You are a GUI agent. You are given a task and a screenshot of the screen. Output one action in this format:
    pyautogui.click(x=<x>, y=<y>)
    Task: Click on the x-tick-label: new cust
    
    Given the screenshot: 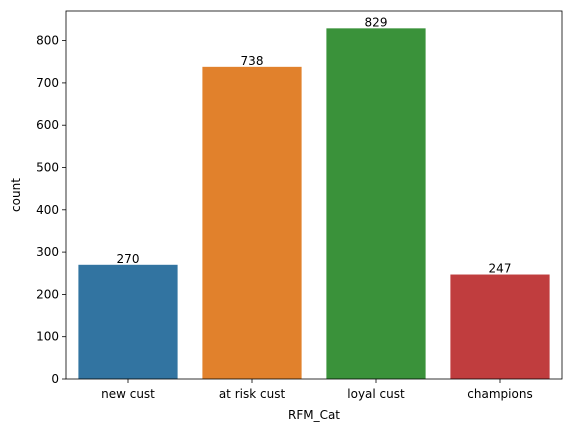 What is the action you would take?
    pyautogui.click(x=128, y=394)
    